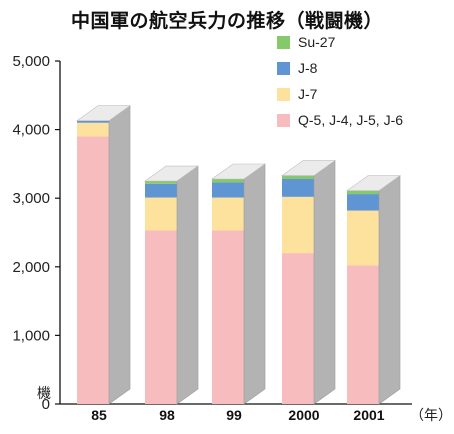 This screenshot has width=454, height=434. What do you see at coordinates (46, 404) in the screenshot?
I see `y-tick-label: 0` at bounding box center [46, 404].